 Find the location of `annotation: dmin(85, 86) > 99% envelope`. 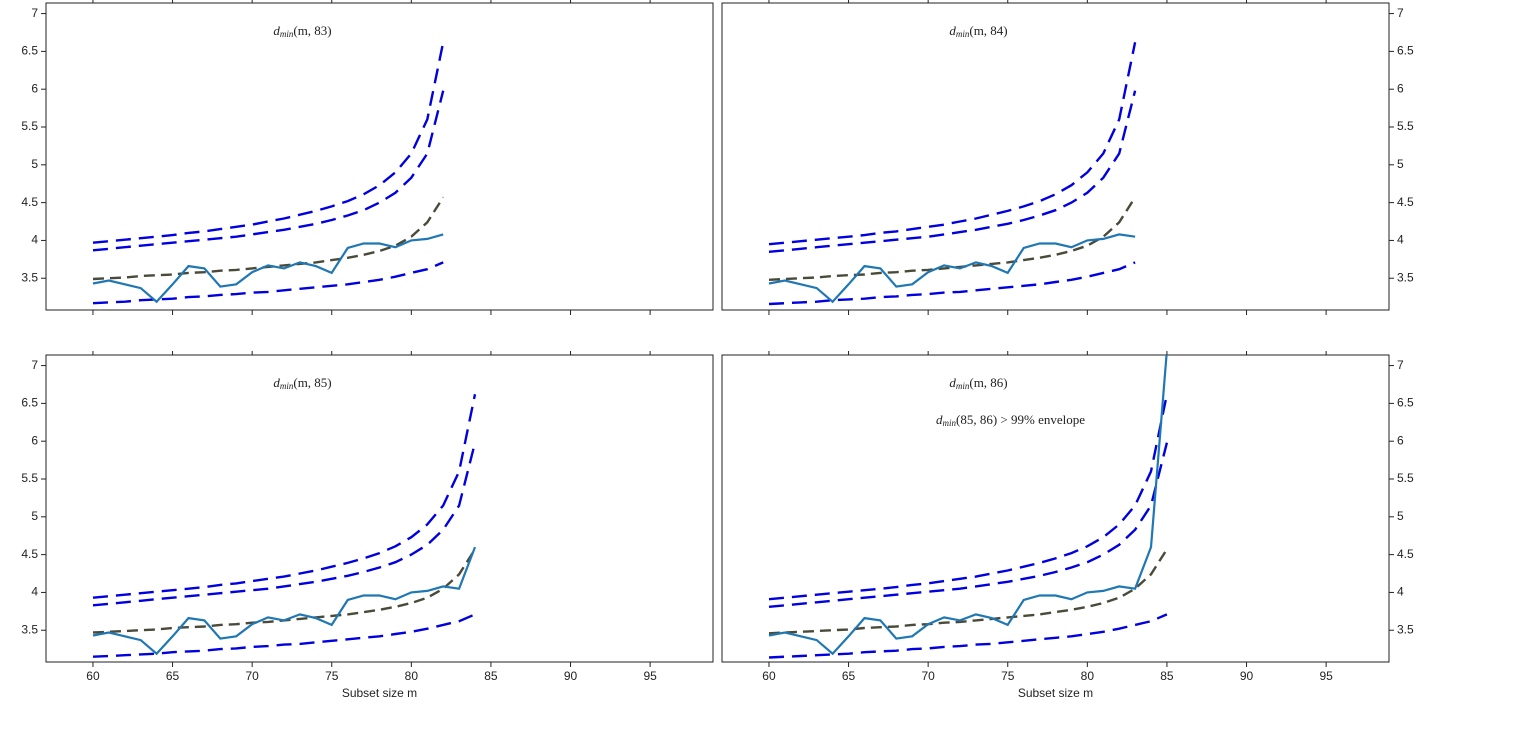

annotation: dmin(85, 86) > 99% envelope is located at coordinates (1010, 420).